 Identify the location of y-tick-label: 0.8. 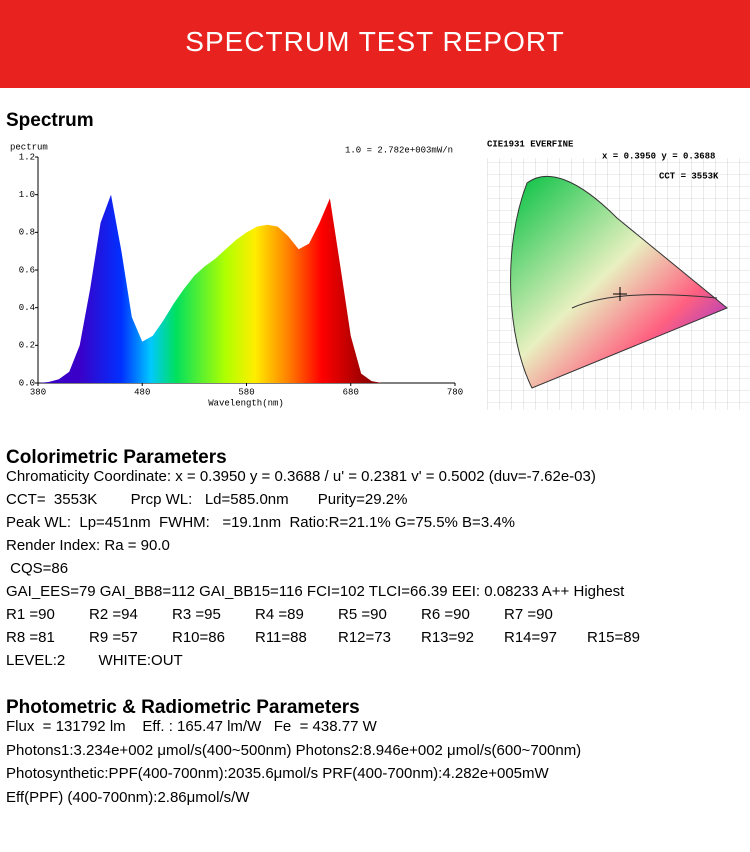
(27, 233).